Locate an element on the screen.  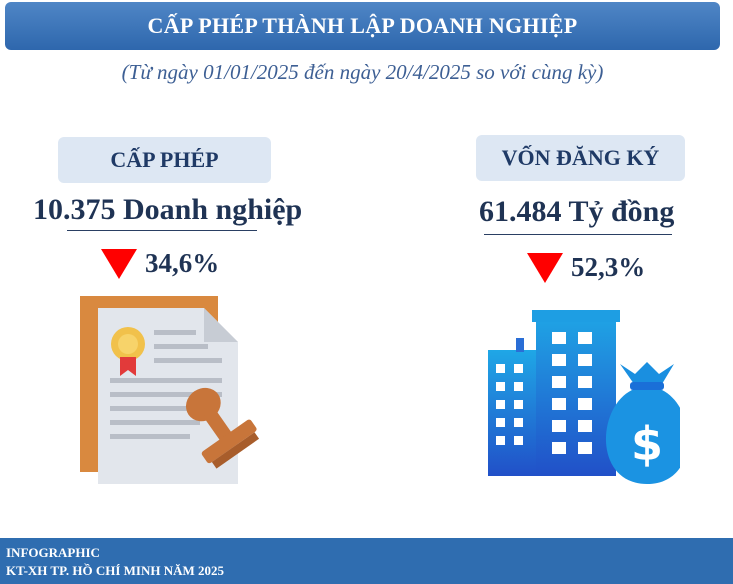
capital-underline is located at coordinates (578, 234).